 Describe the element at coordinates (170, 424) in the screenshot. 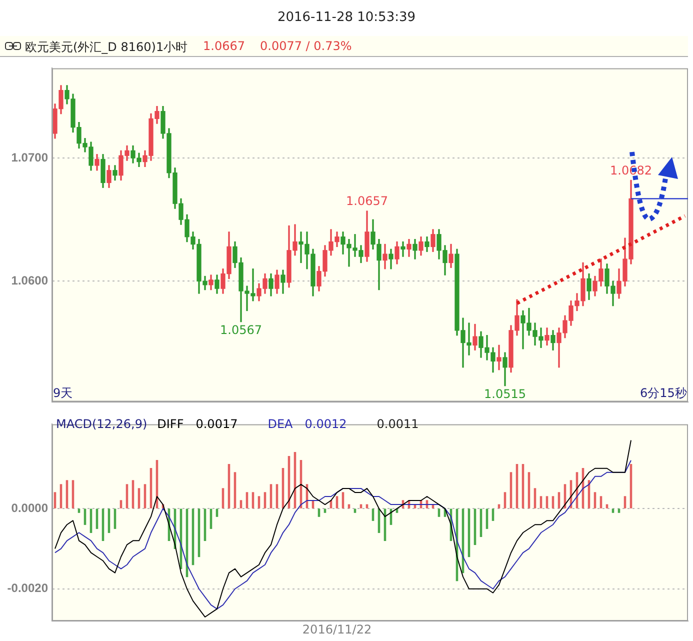

I see `text: DIFF` at that location.